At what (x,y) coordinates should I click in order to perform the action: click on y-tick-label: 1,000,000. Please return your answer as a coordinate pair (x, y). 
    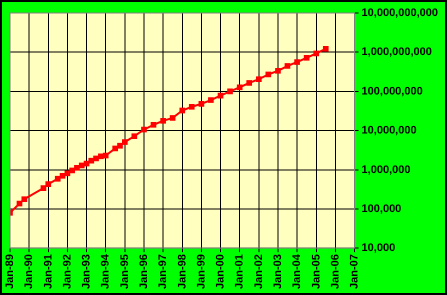
    Looking at the image, I should click on (386, 170).